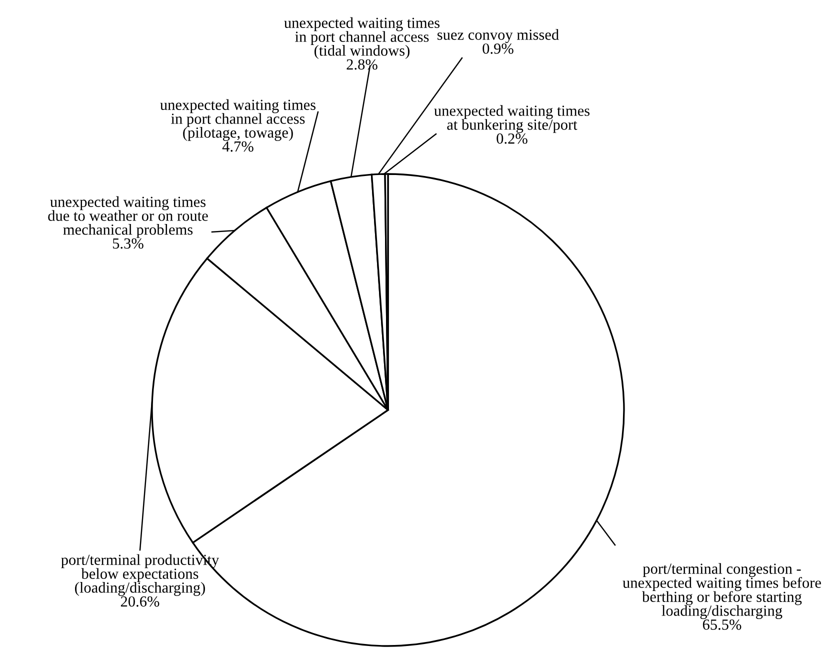 Image resolution: width=825 pixels, height=649 pixels. Describe the element at coordinates (498, 48) in the screenshot. I see `data-label: 0.9%` at that location.